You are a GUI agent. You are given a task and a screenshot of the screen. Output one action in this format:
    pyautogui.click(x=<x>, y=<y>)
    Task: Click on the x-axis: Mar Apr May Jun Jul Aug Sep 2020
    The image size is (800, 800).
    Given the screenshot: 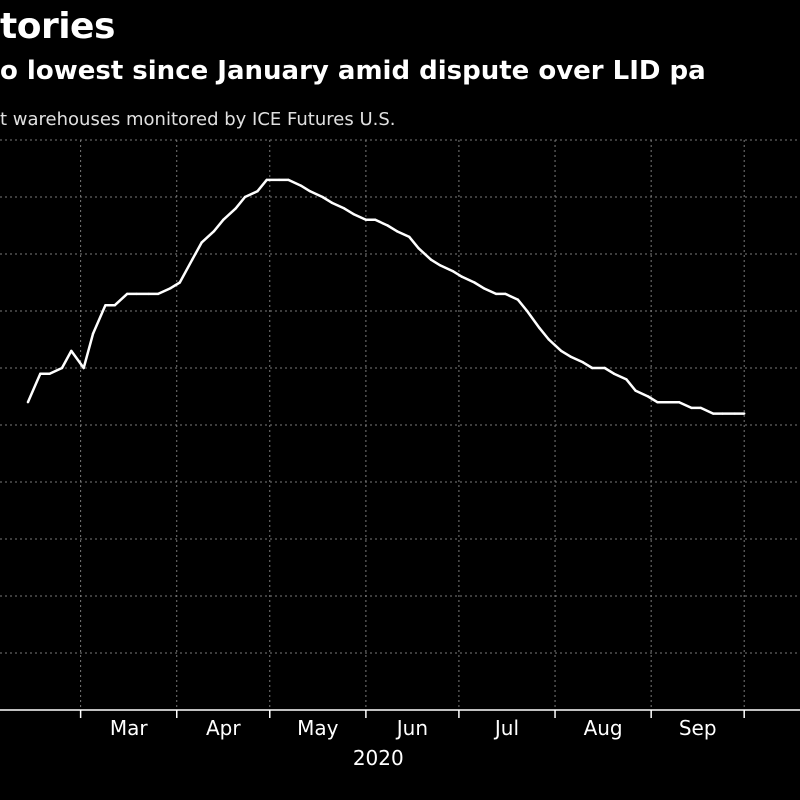 What is the action you would take?
    pyautogui.click(x=400, y=739)
    